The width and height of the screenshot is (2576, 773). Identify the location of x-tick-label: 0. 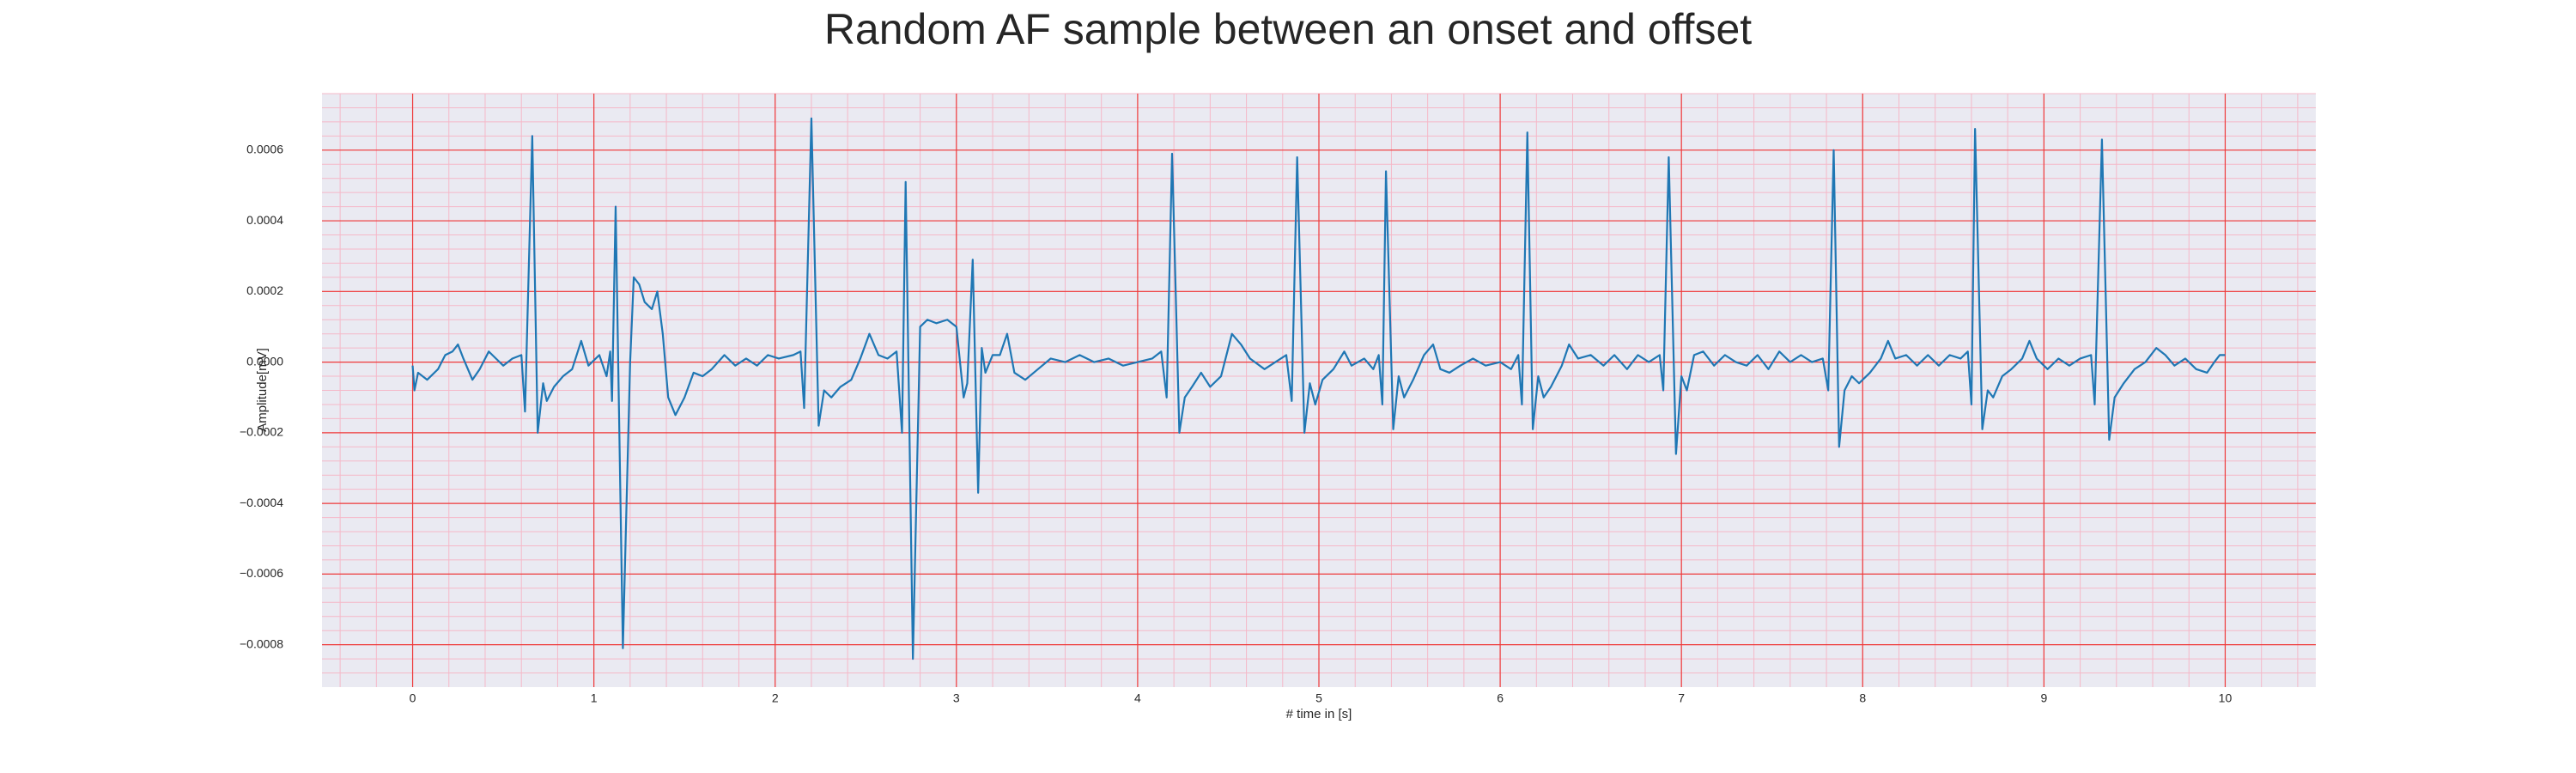
(413, 698).